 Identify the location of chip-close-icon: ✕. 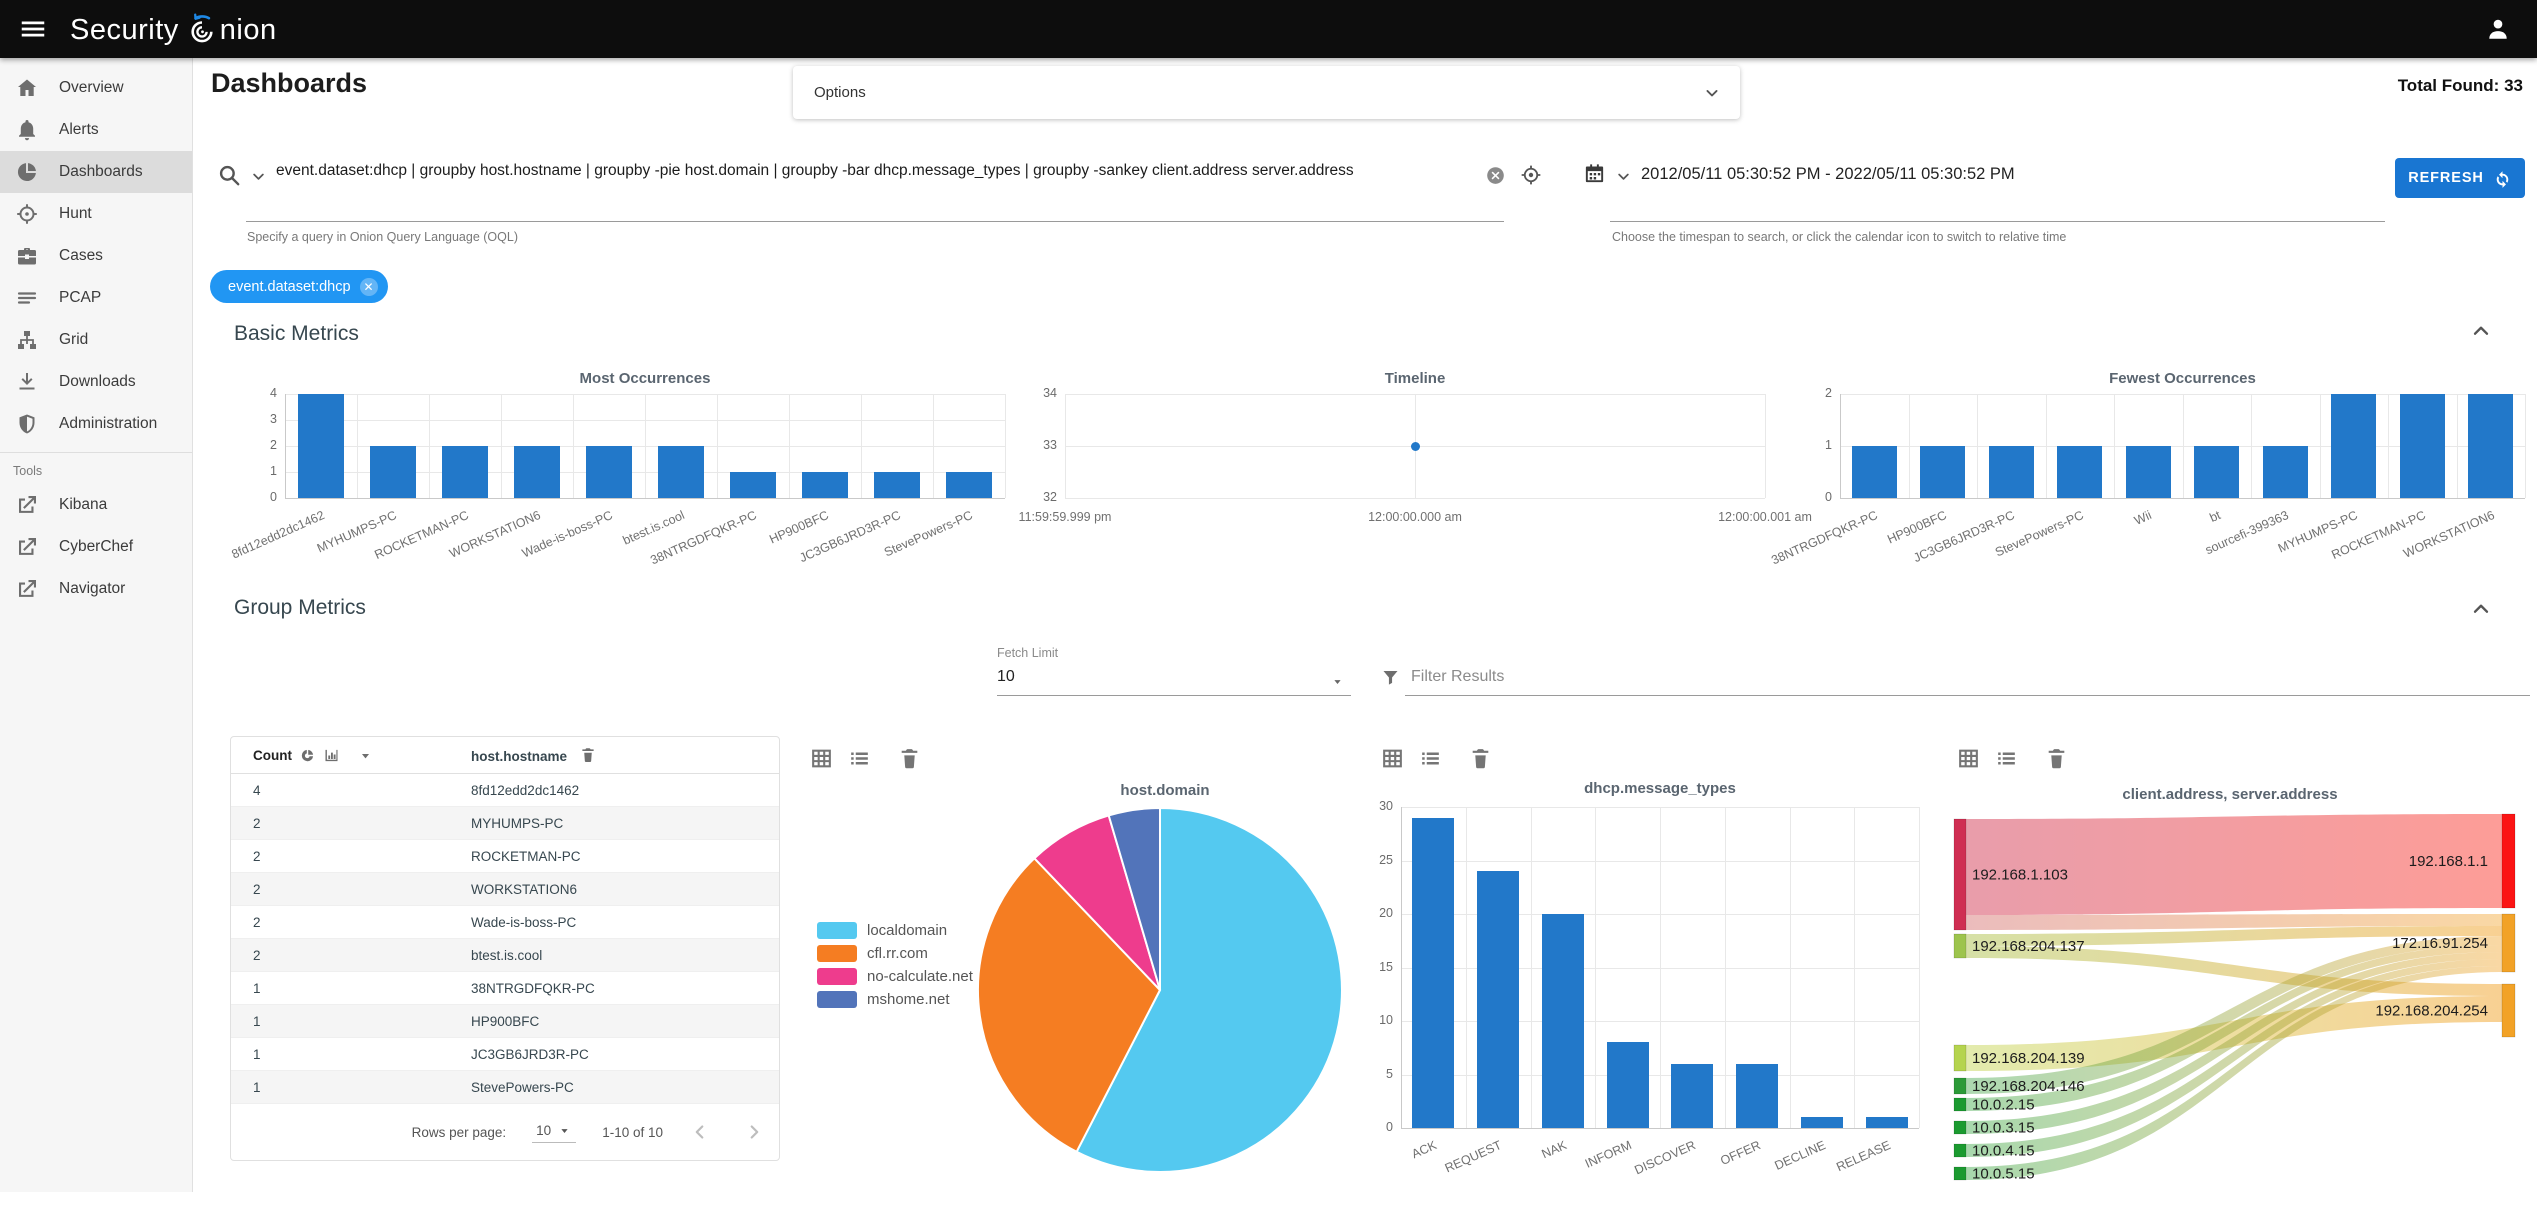
(368, 286).